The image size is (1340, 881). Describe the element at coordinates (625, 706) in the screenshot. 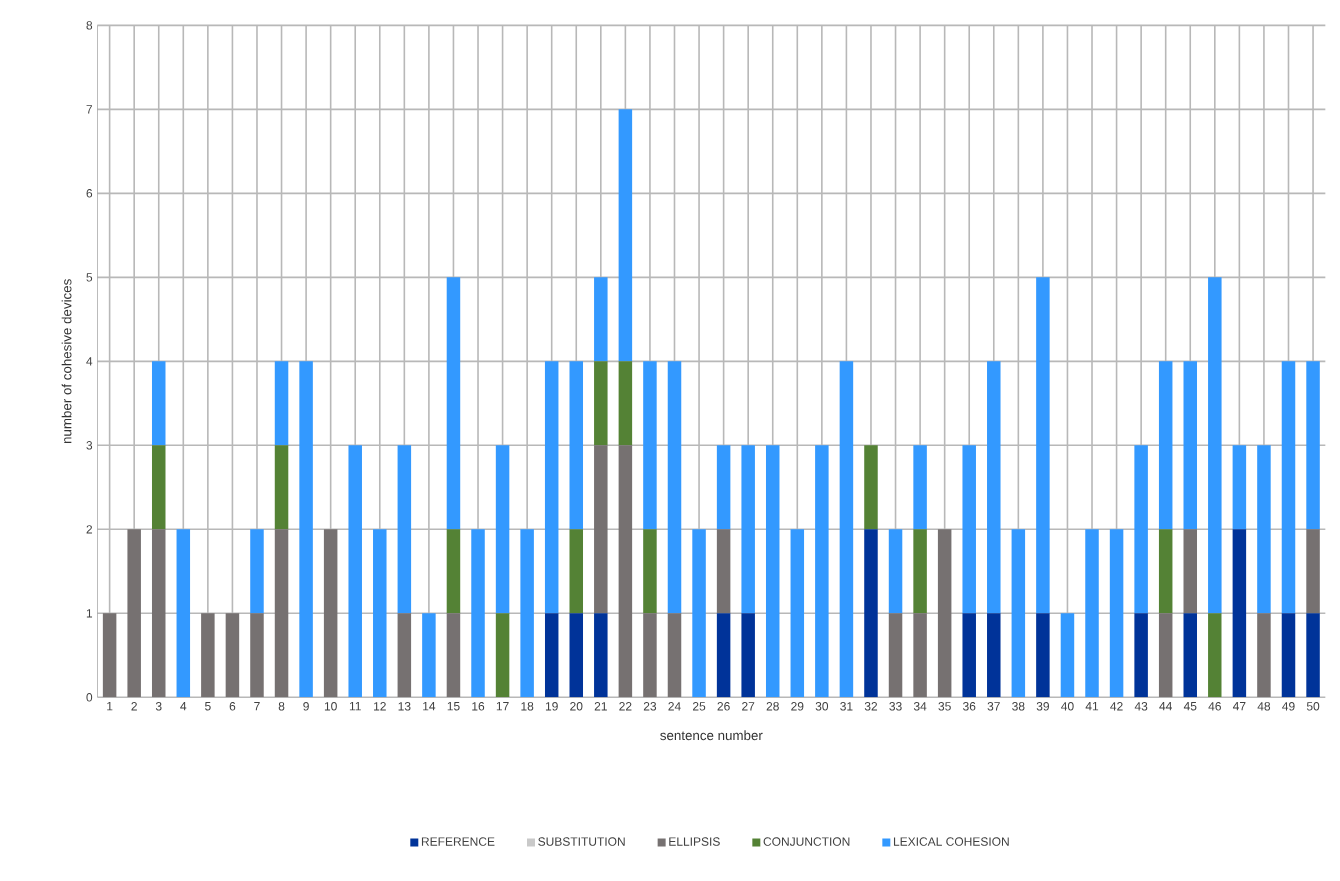

I see `x-tick-label: 22` at that location.